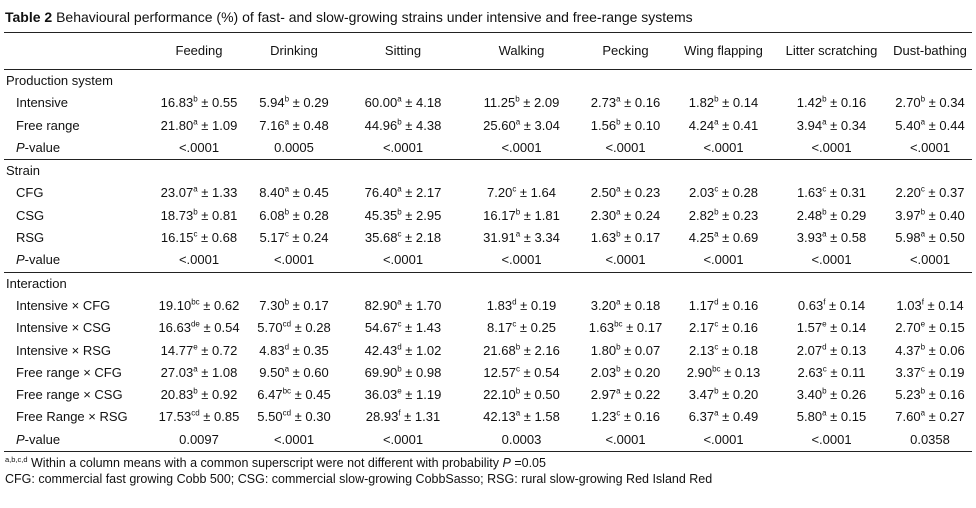 Image resolution: width=976 pixels, height=508 pixels. What do you see at coordinates (429, 103) in the screenshot?
I see `standard-error: 4.18` at bounding box center [429, 103].